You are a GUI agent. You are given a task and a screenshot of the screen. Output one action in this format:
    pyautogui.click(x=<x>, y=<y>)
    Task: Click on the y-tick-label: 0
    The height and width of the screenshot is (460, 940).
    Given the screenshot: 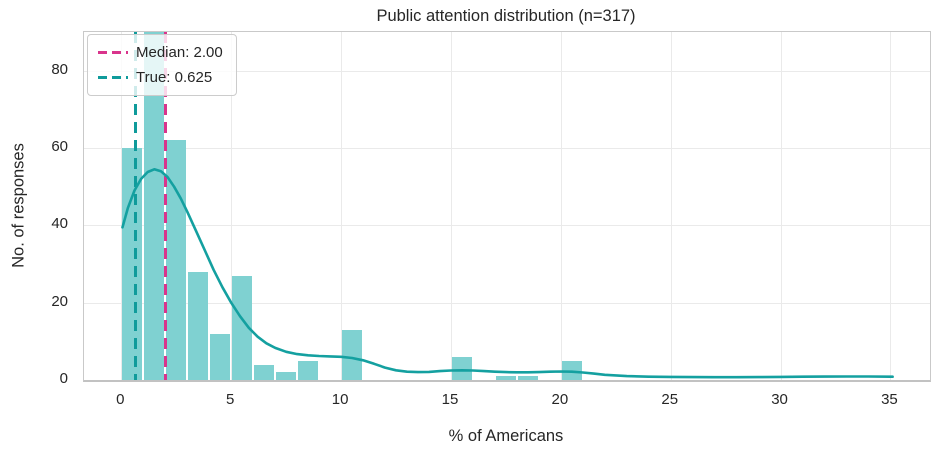 What is the action you would take?
    pyautogui.click(x=63, y=378)
    